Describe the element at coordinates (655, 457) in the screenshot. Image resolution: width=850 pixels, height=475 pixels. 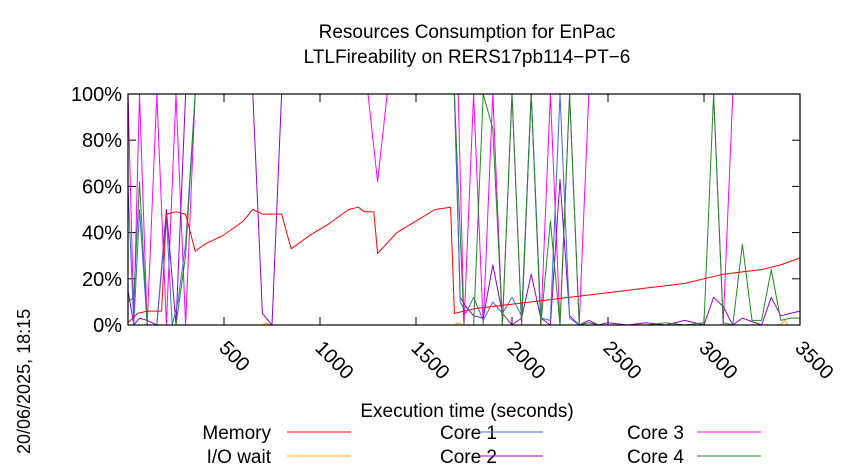
I see `legend-label: Core 4` at that location.